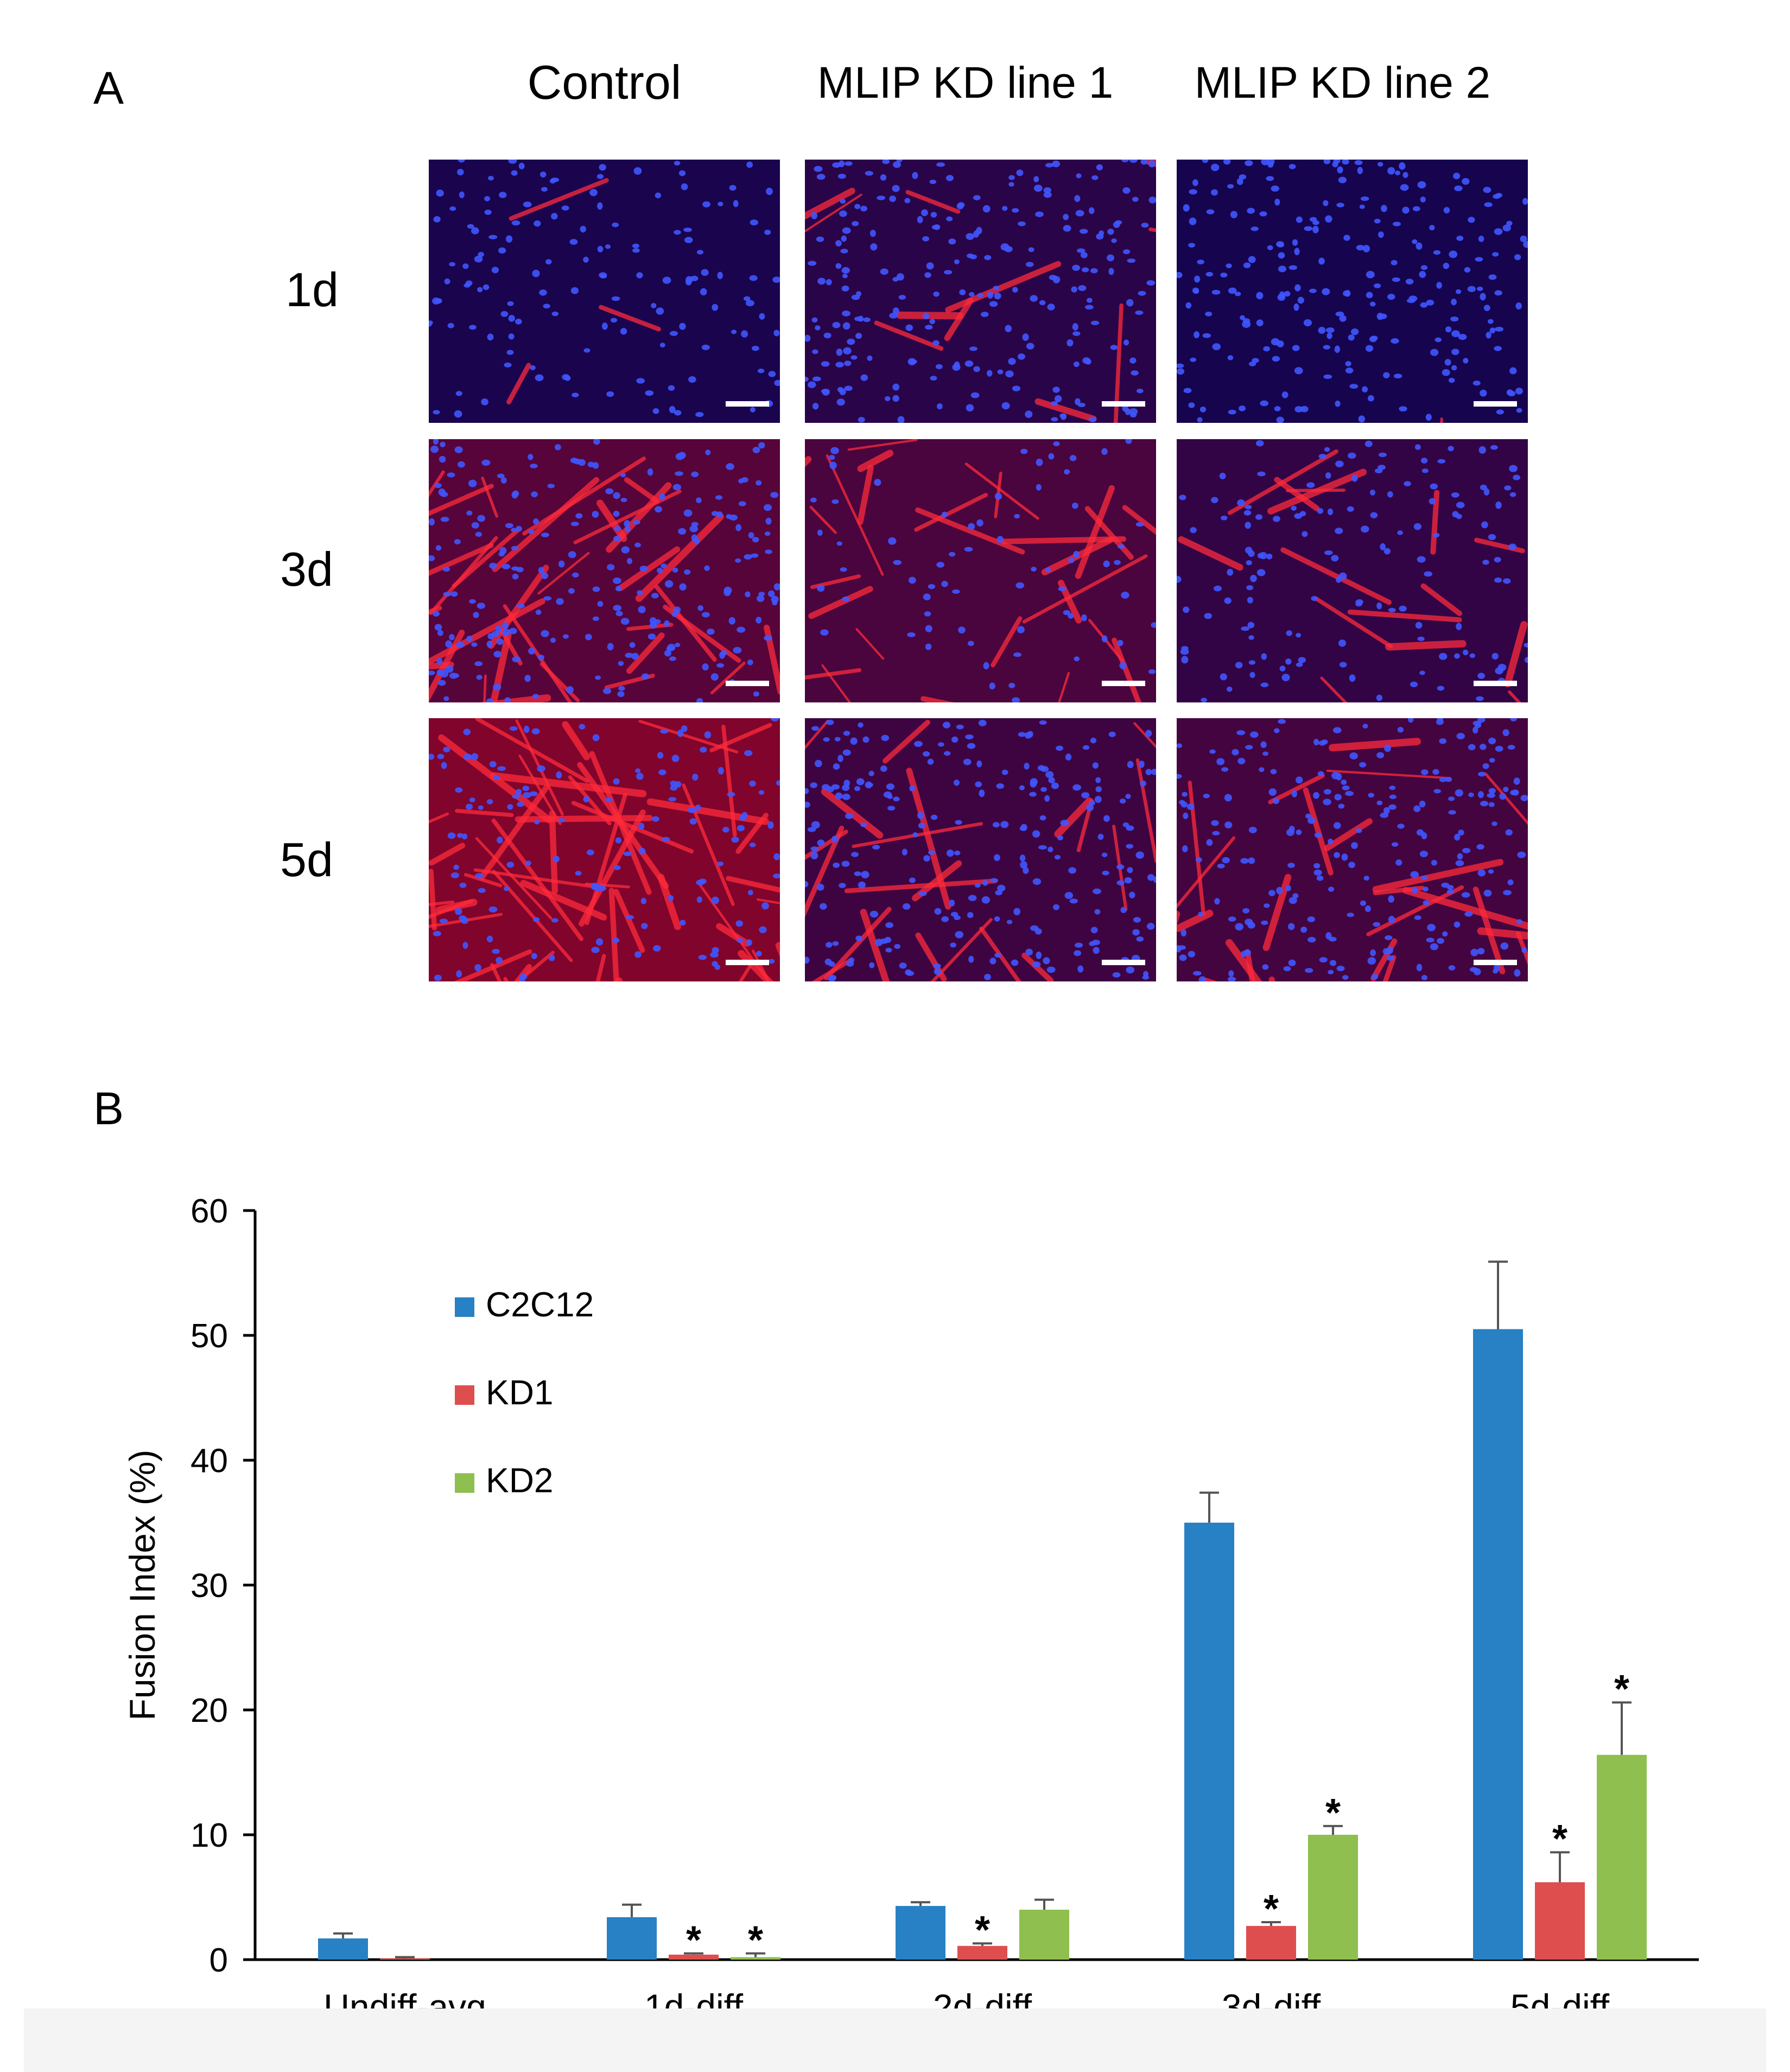 Image resolution: width=1790 pixels, height=2072 pixels. Describe the element at coordinates (219, 1960) in the screenshot. I see `y-tick-label: 0` at that location.